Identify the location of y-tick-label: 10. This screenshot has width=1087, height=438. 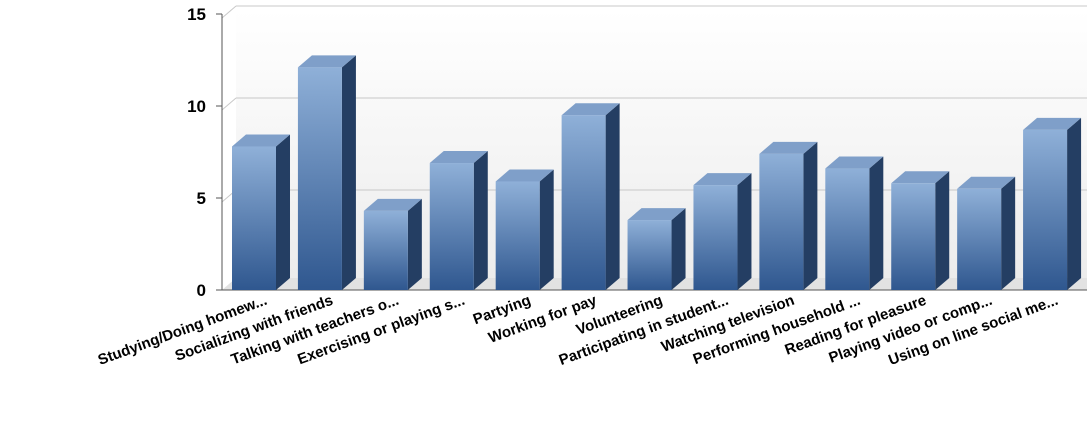
(196, 106).